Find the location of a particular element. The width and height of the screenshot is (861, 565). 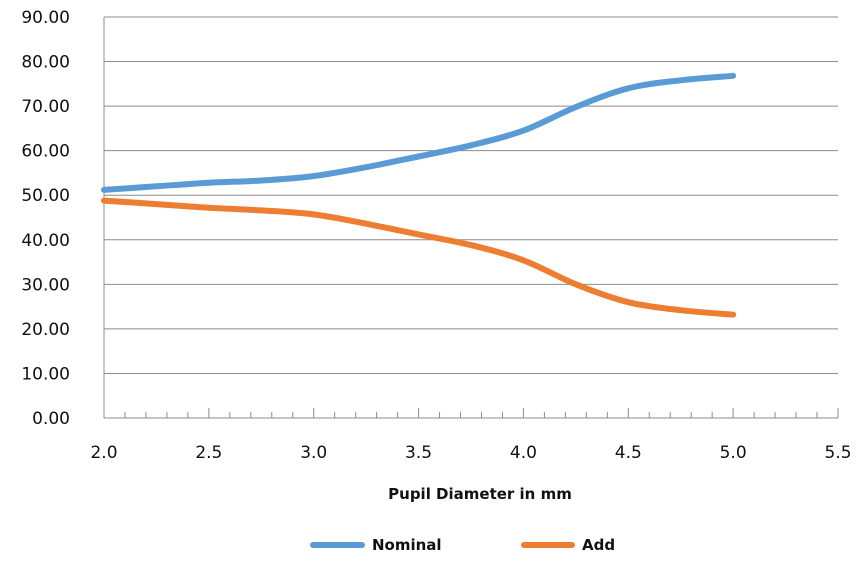

x-tick-label: 4.0 is located at coordinates (523, 453).